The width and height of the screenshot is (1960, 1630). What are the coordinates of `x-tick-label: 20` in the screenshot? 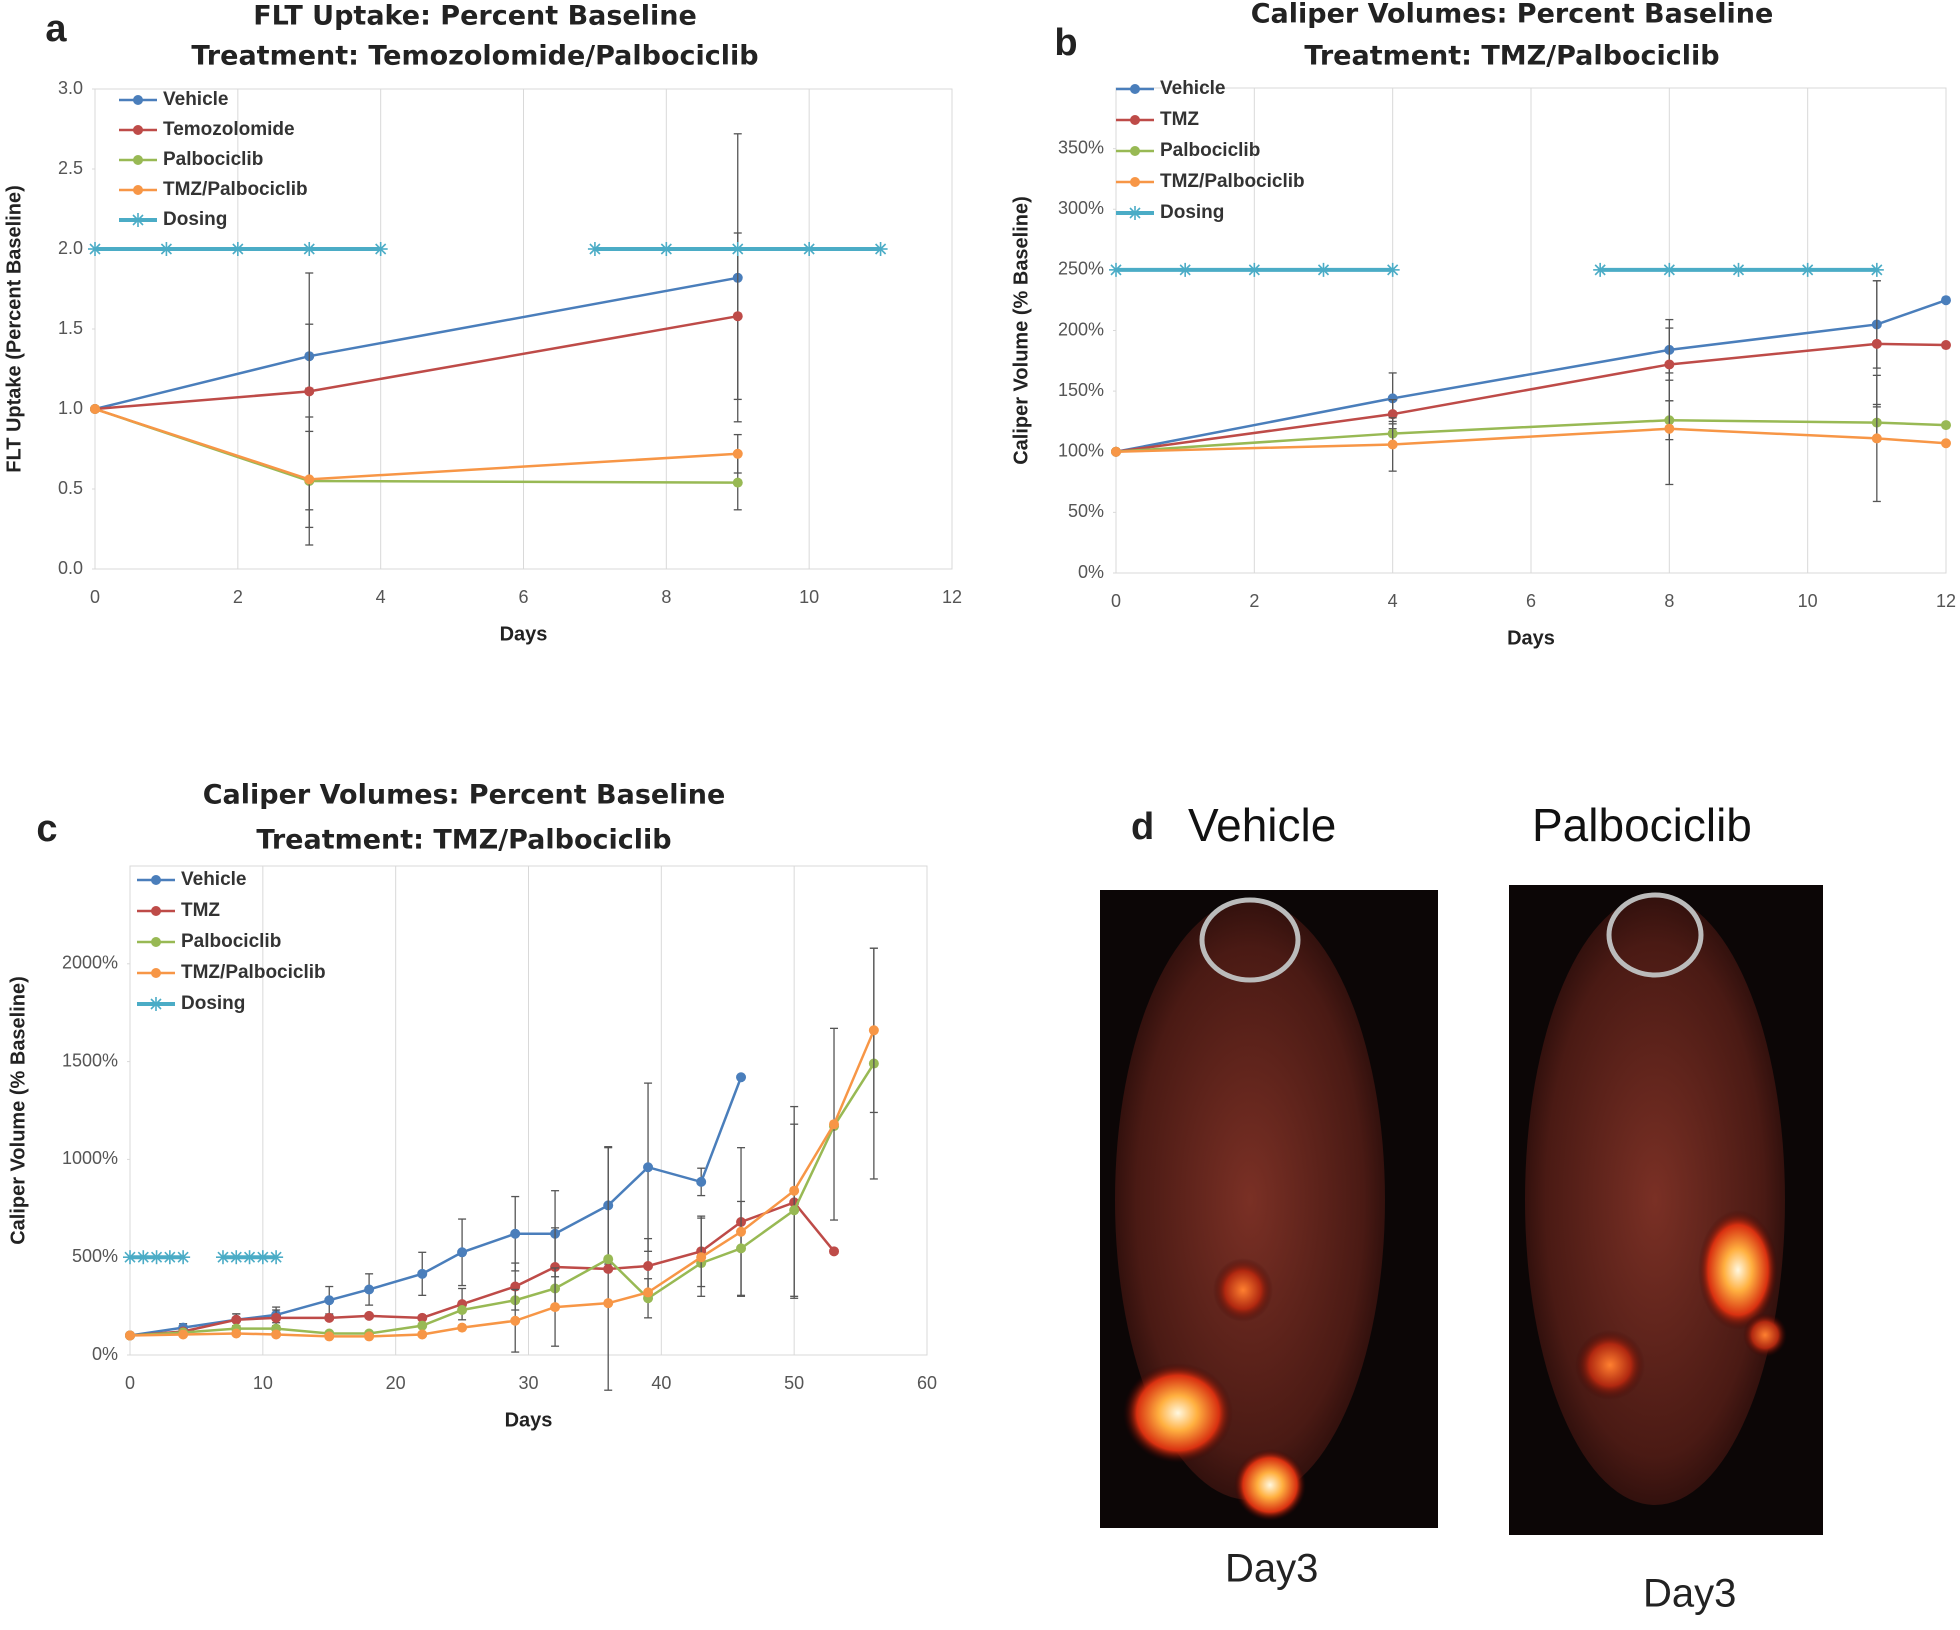 It's located at (396, 1383).